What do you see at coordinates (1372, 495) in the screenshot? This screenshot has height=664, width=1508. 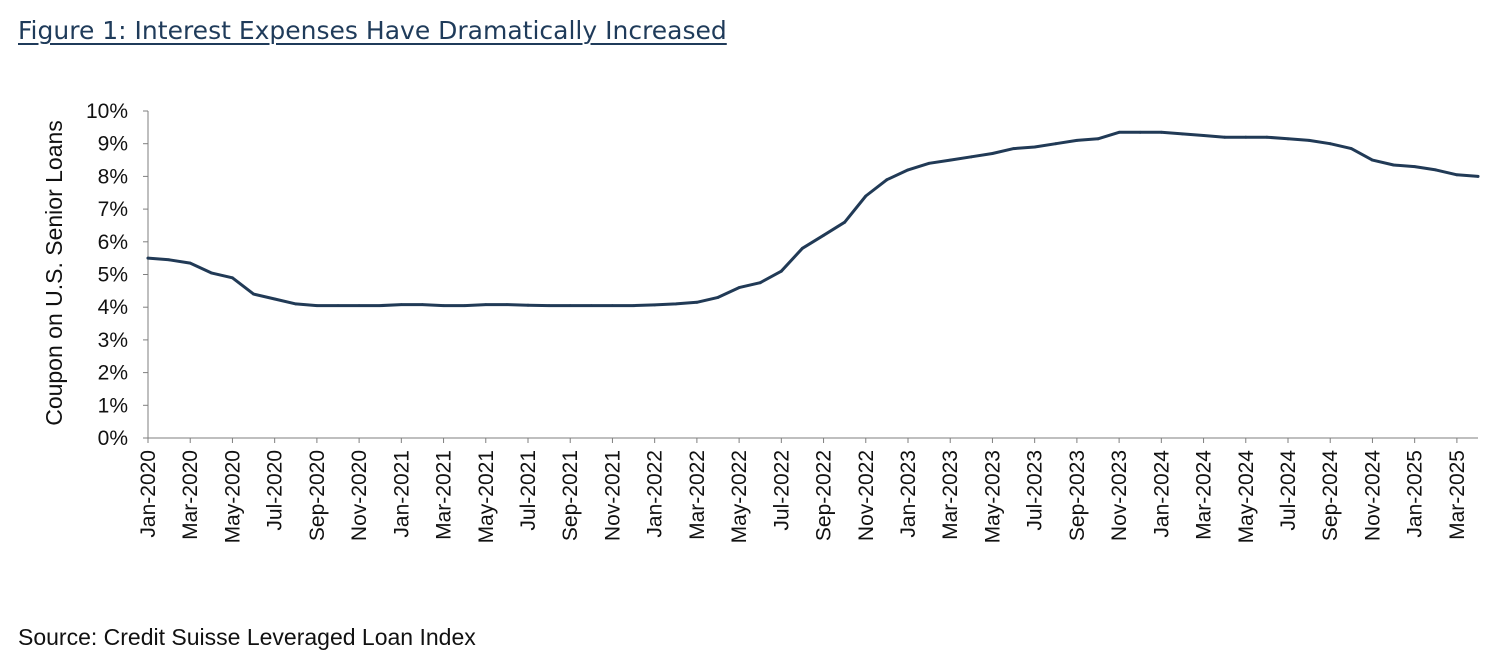 I see `x-tick-label: Nov-2024` at bounding box center [1372, 495].